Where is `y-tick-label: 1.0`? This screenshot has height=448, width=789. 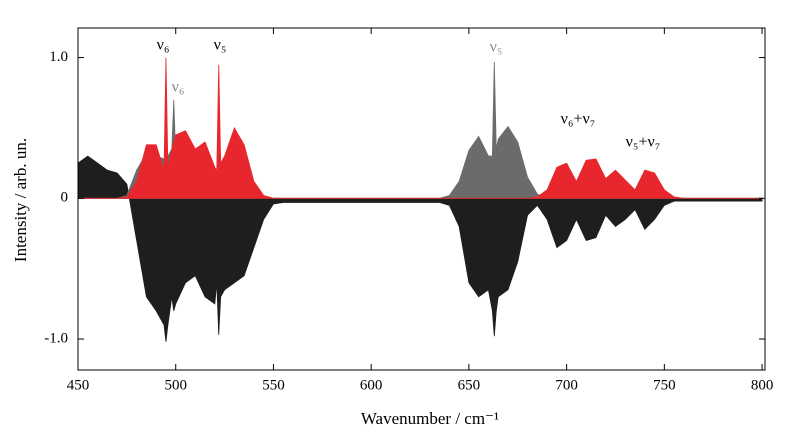 y-tick-label: 1.0 is located at coordinates (58, 57).